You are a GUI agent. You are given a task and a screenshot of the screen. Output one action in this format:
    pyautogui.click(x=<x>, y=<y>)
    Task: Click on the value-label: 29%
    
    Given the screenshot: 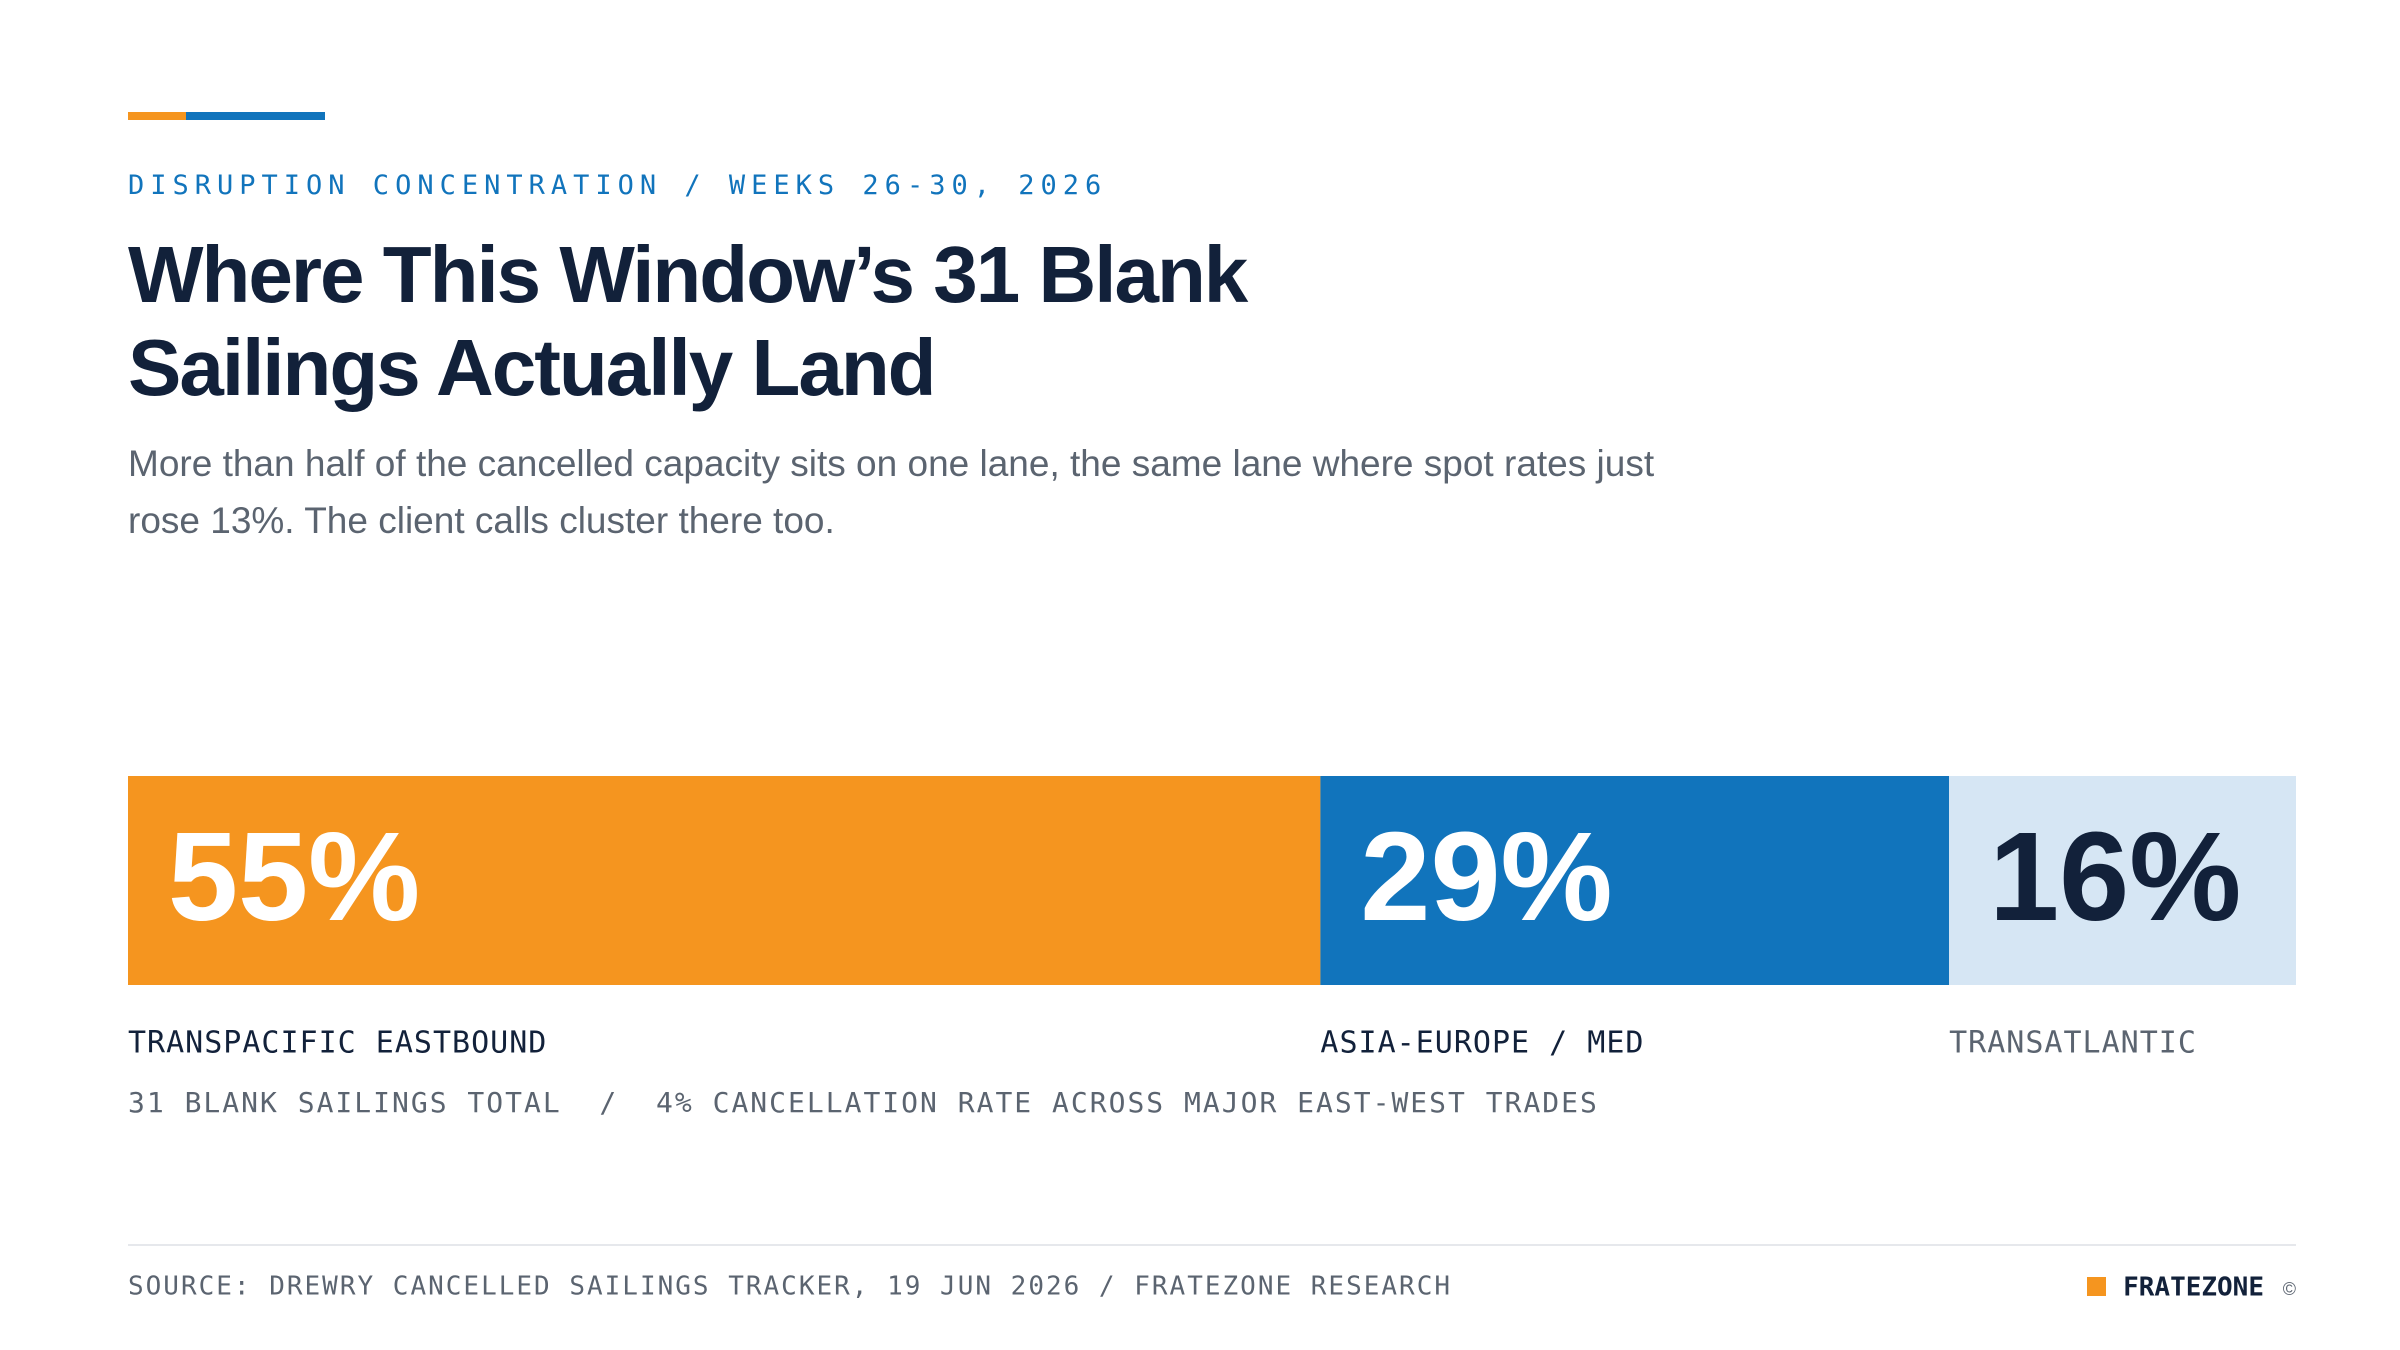 What is the action you would take?
    pyautogui.click(x=1486, y=876)
    